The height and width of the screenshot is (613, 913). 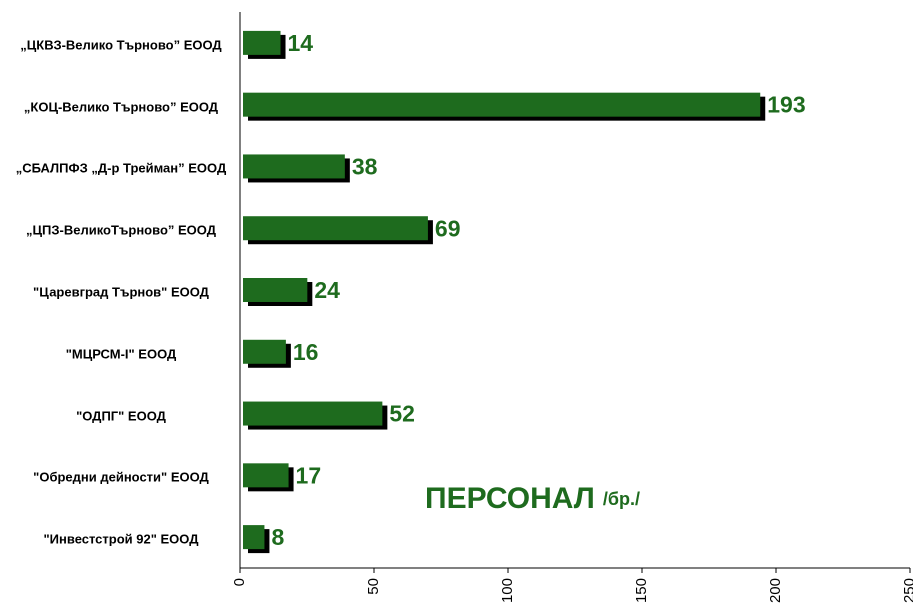 I want to click on y-tick-label: „ЦПЗ-ВеликоТърново” ЕООД, so click(x=121, y=230).